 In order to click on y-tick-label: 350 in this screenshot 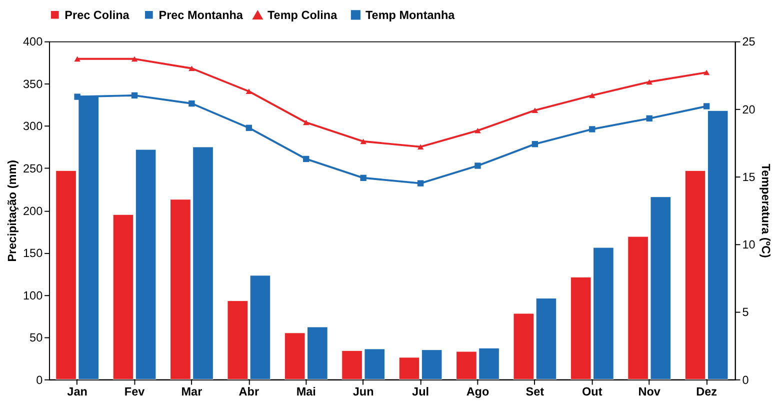, I will do `click(33, 84)`.